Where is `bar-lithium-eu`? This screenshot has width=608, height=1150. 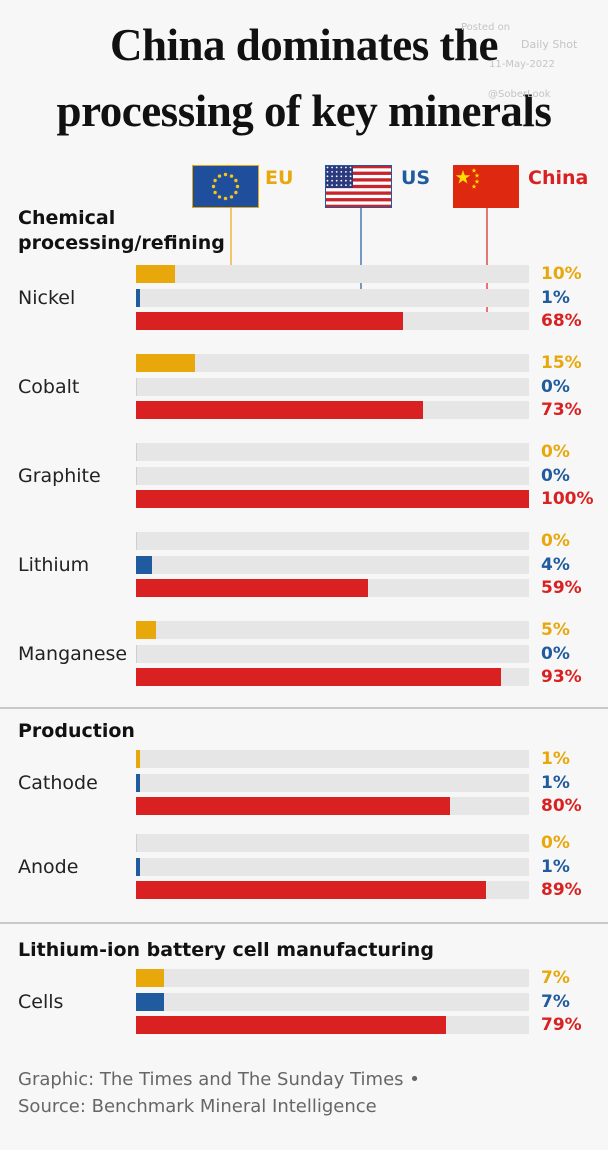
bar-lithium-eu is located at coordinates (136, 541).